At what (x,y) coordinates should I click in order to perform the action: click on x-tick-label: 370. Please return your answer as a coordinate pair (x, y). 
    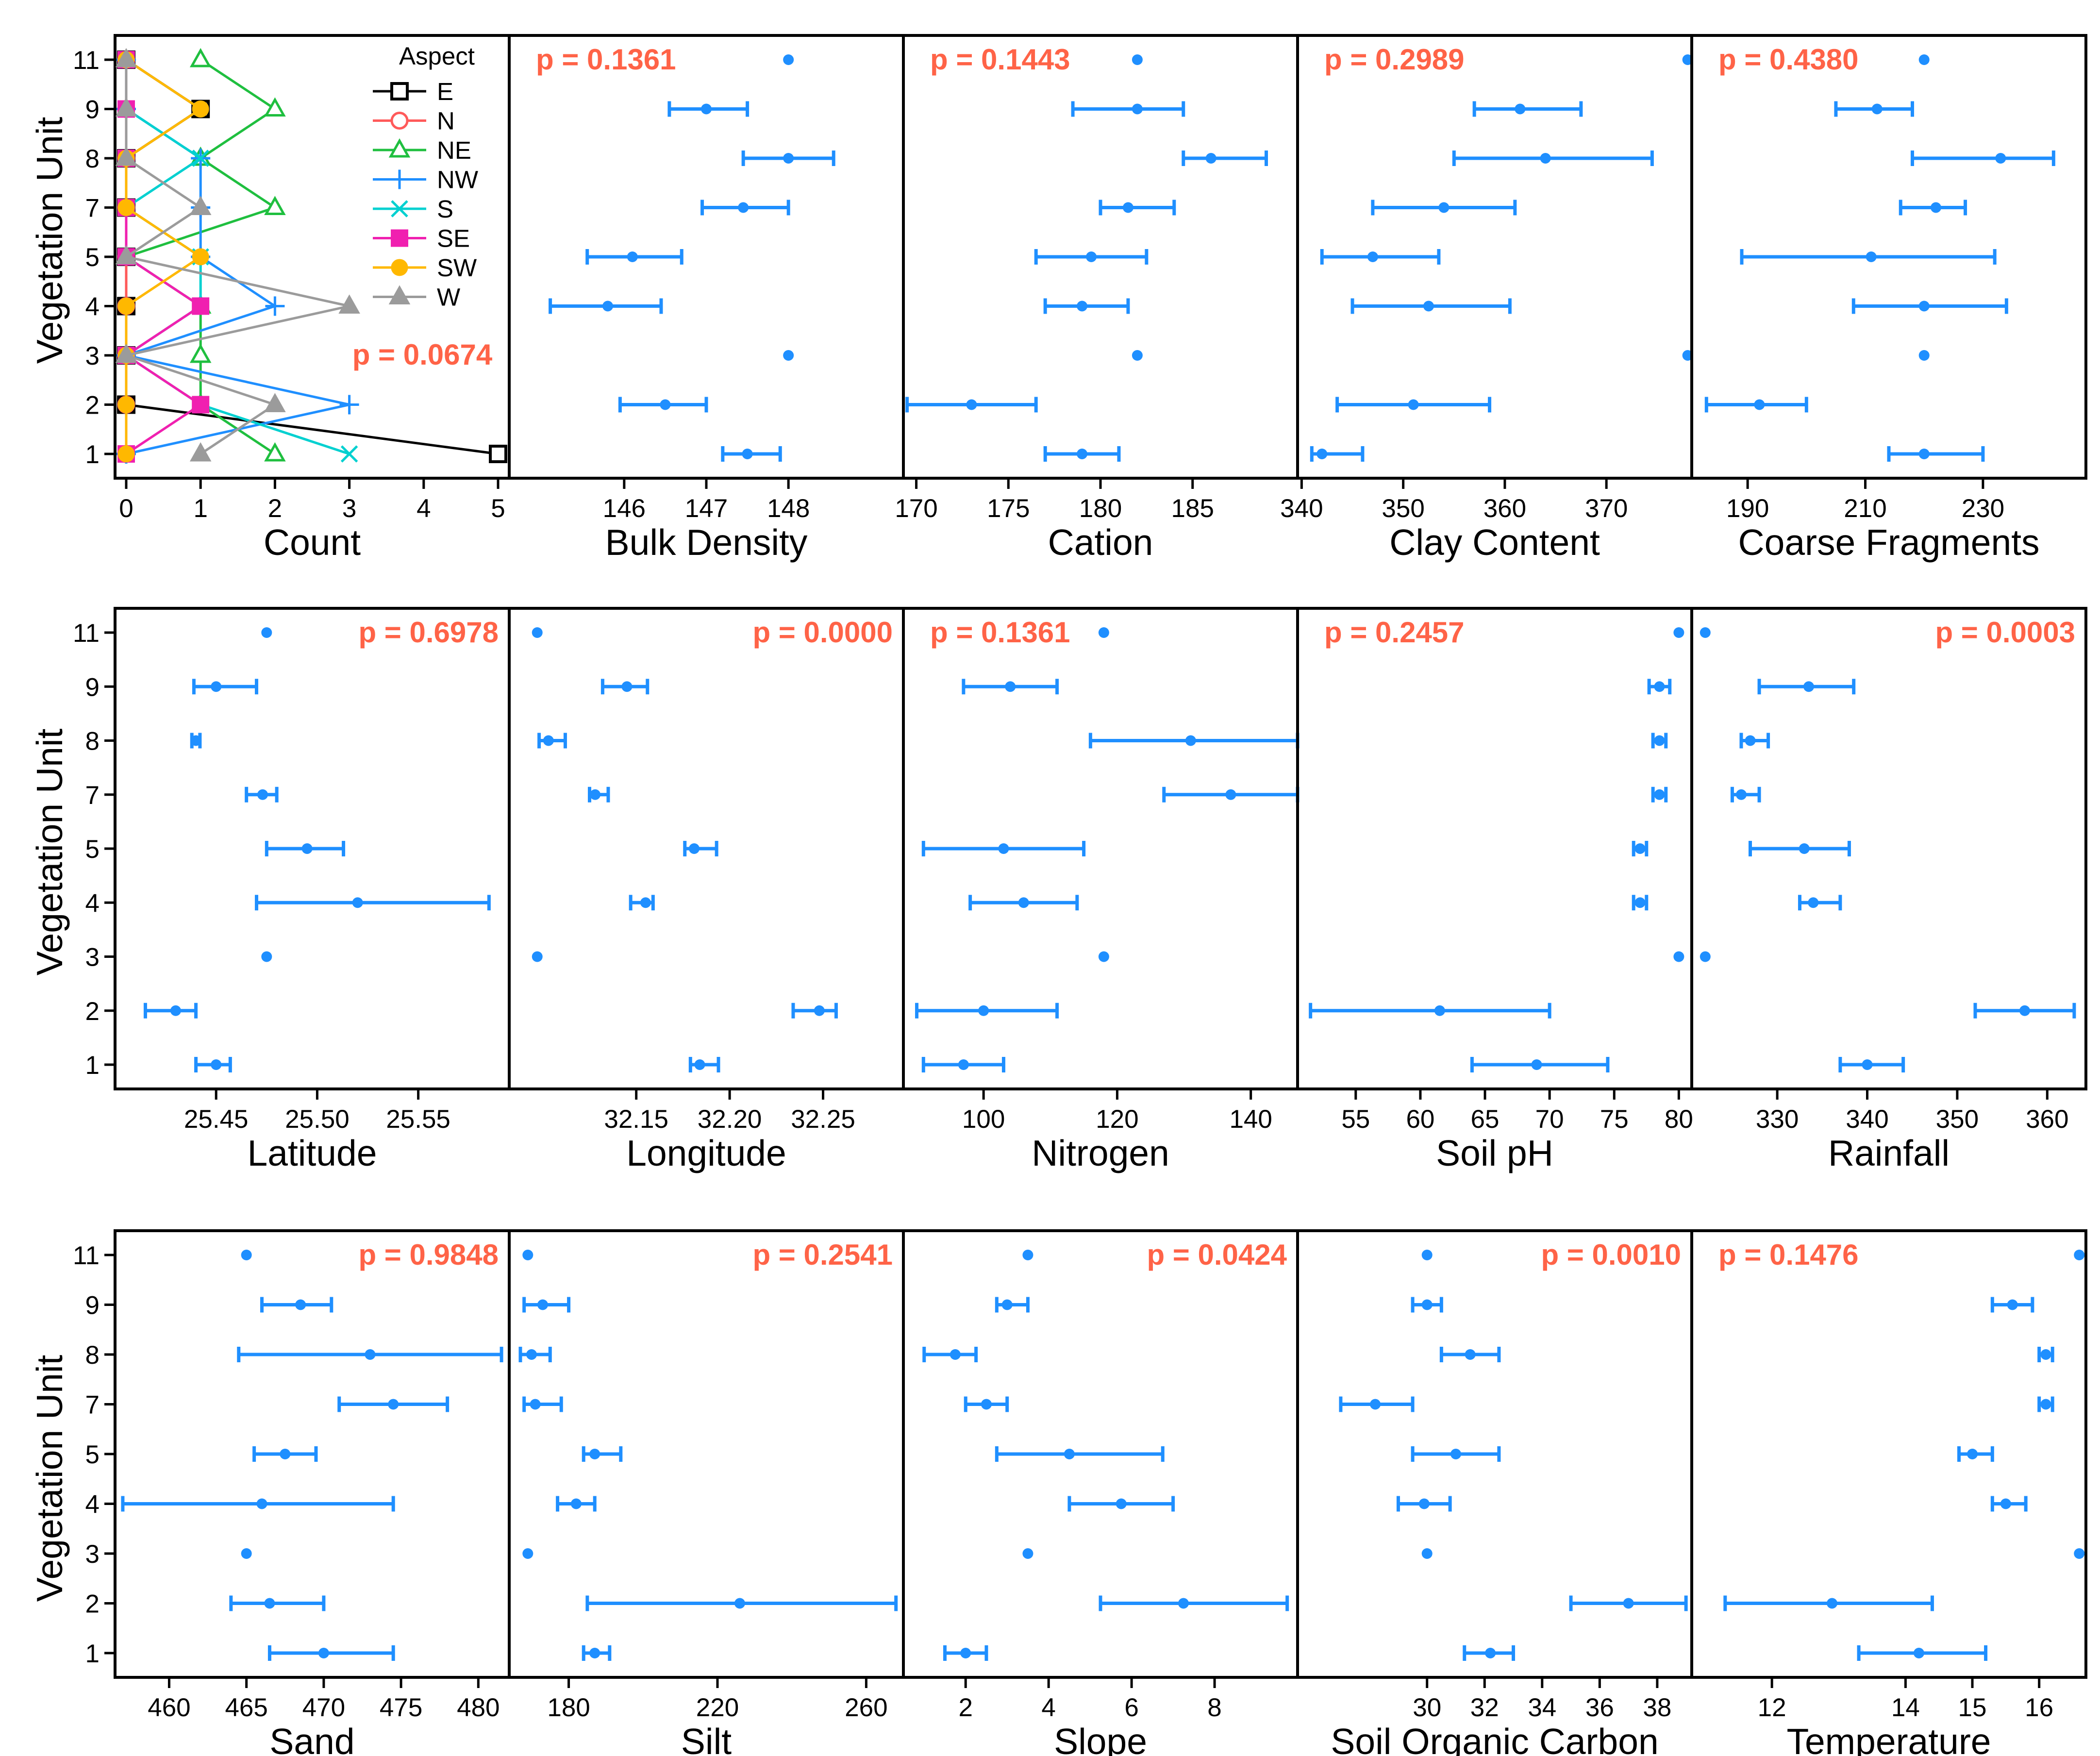
    Looking at the image, I should click on (1606, 509).